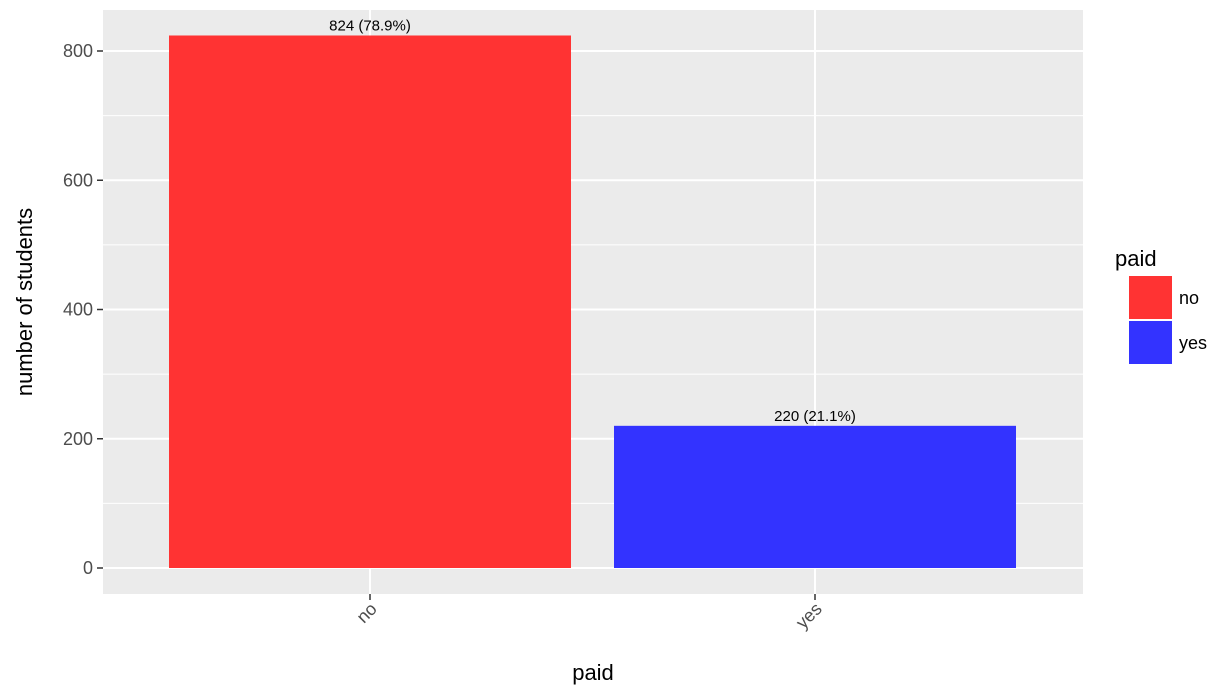 This screenshot has width=1225, height=691. I want to click on legend: paid no yes, so click(1161, 305).